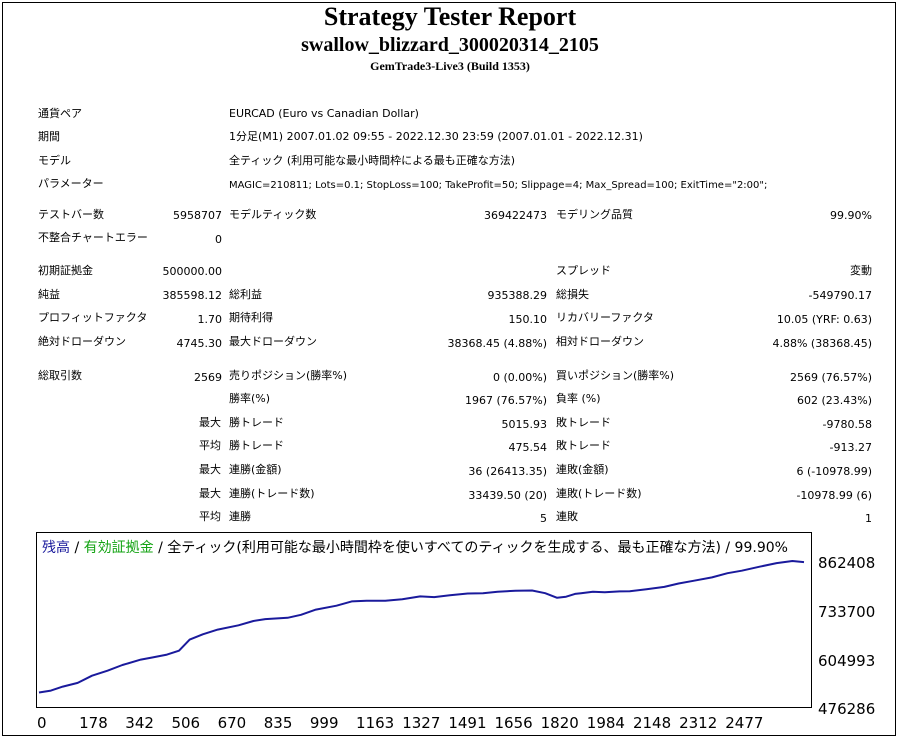 The image size is (900, 740). I want to click on spread-value: 変動, so click(861, 270).